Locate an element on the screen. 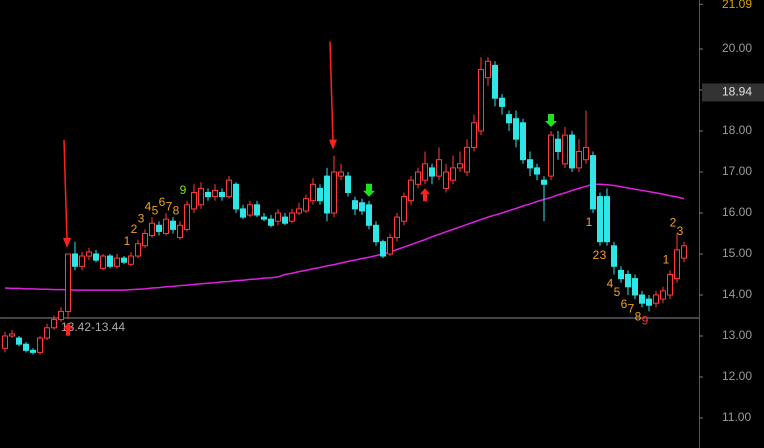  y-tick-label: 18.00 is located at coordinates (737, 130).